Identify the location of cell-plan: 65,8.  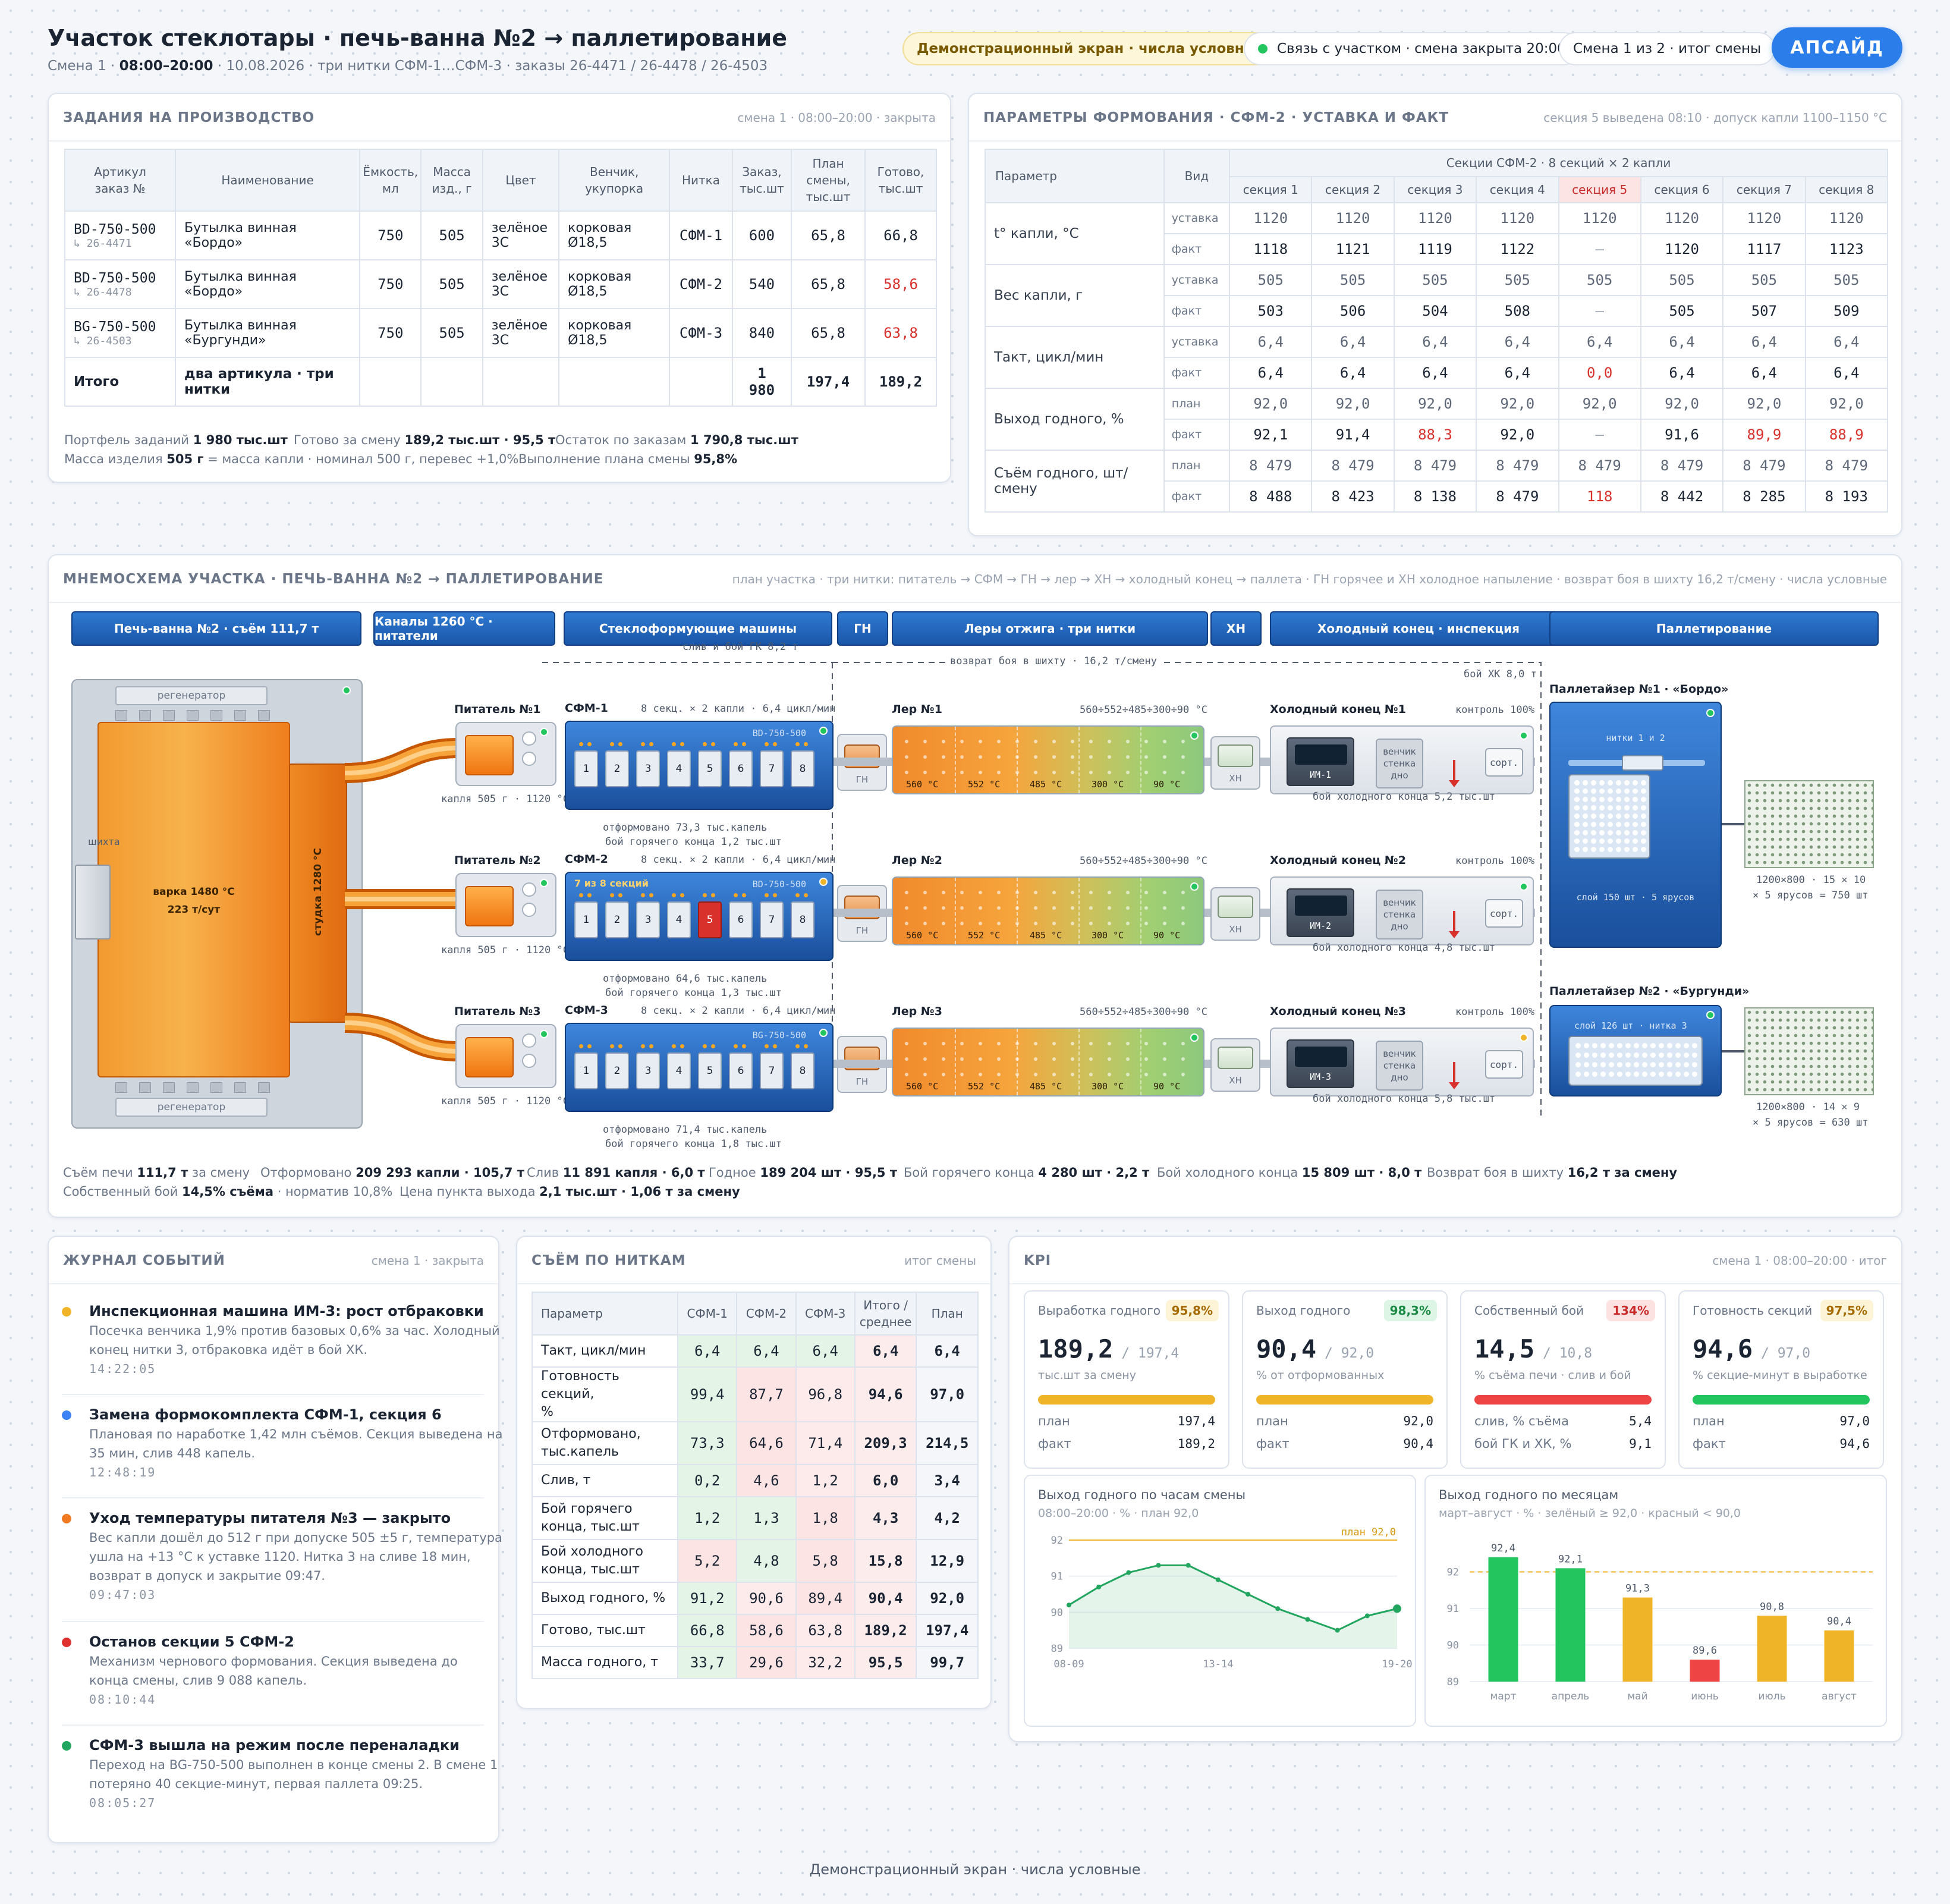
(828, 235).